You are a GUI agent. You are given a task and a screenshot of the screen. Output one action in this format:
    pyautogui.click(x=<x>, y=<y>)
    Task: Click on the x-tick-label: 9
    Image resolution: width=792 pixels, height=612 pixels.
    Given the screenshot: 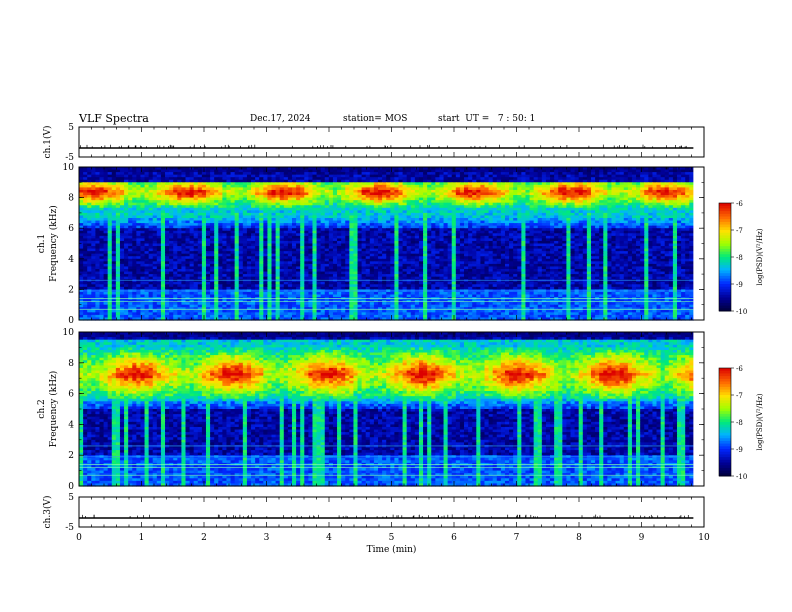 What is the action you would take?
    pyautogui.click(x=642, y=538)
    